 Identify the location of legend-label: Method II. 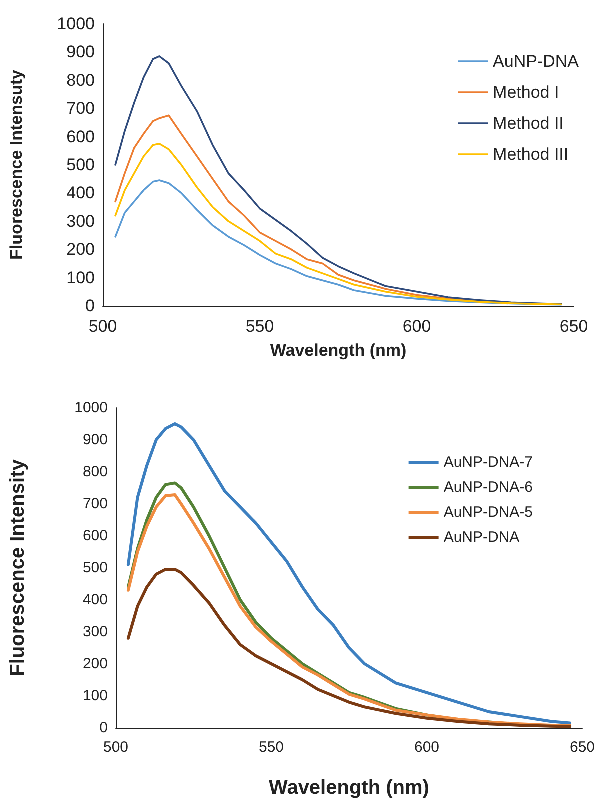
(528, 123).